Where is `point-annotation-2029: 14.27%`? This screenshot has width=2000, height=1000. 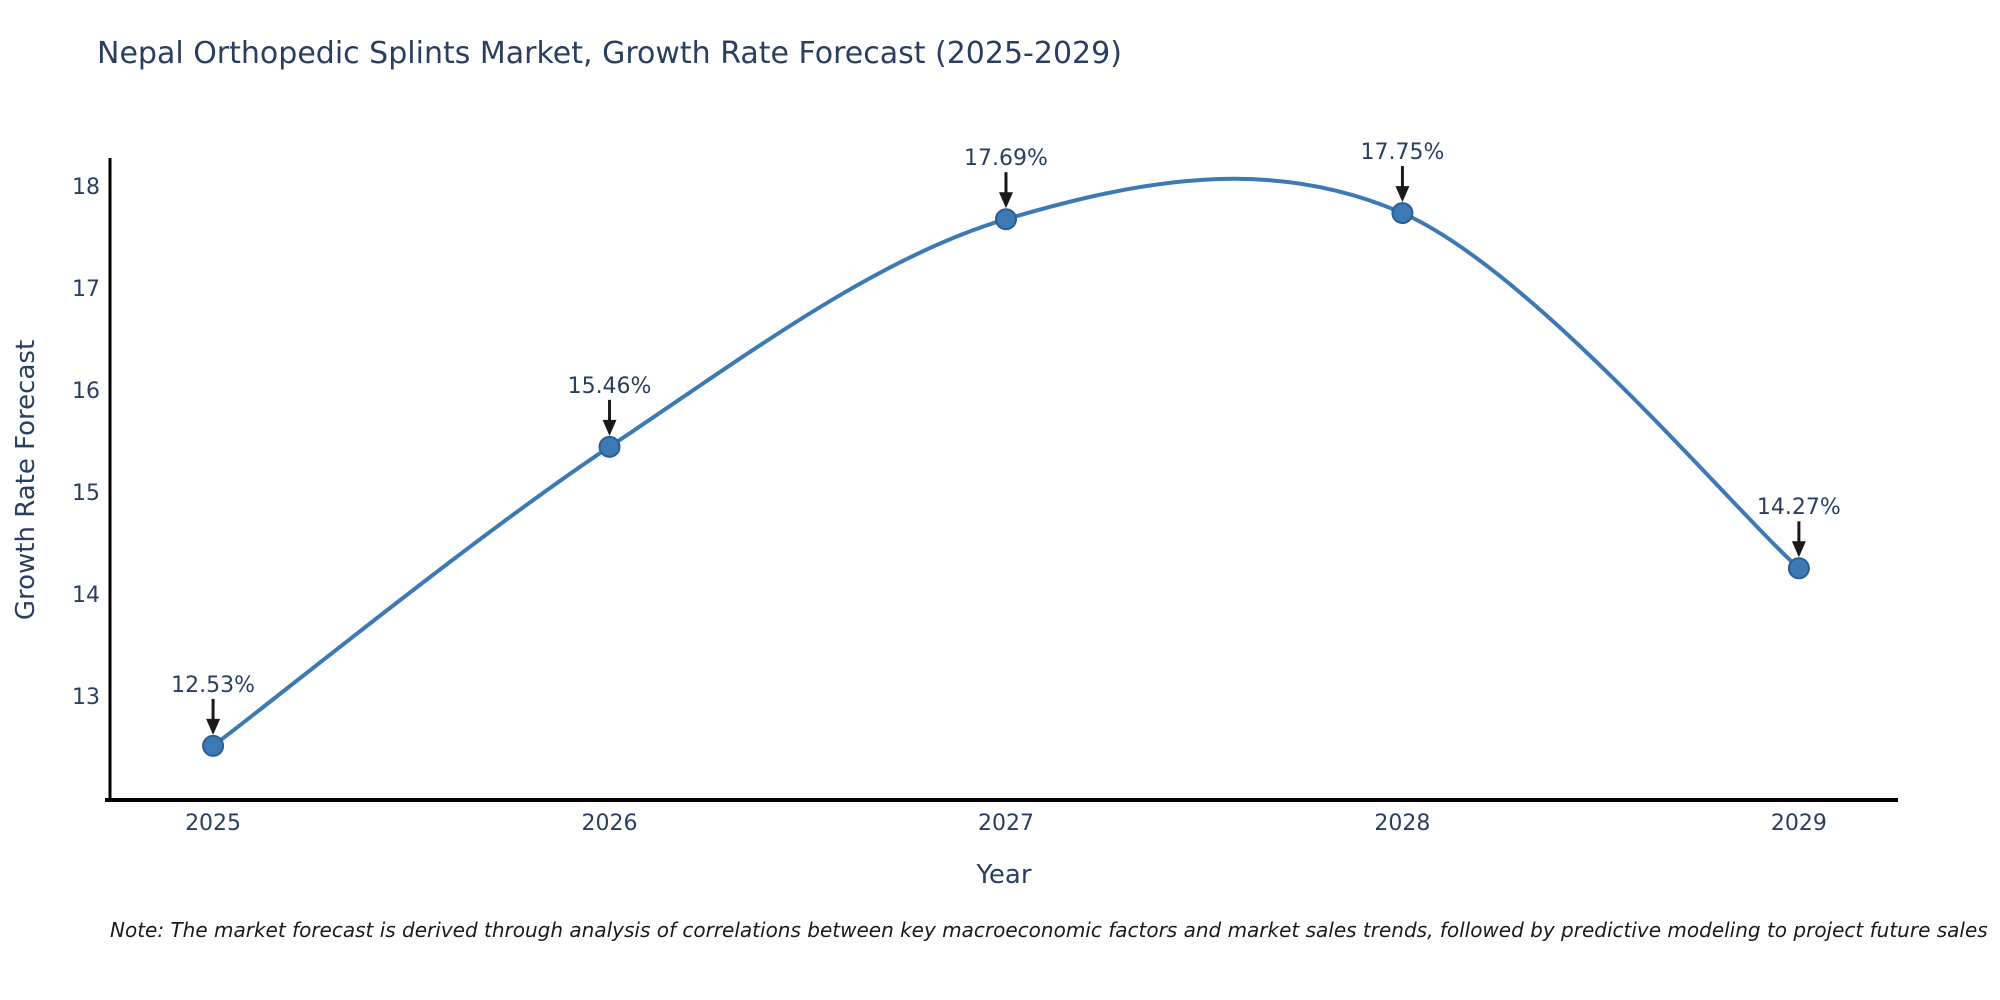 point-annotation-2029: 14.27% is located at coordinates (1798, 508).